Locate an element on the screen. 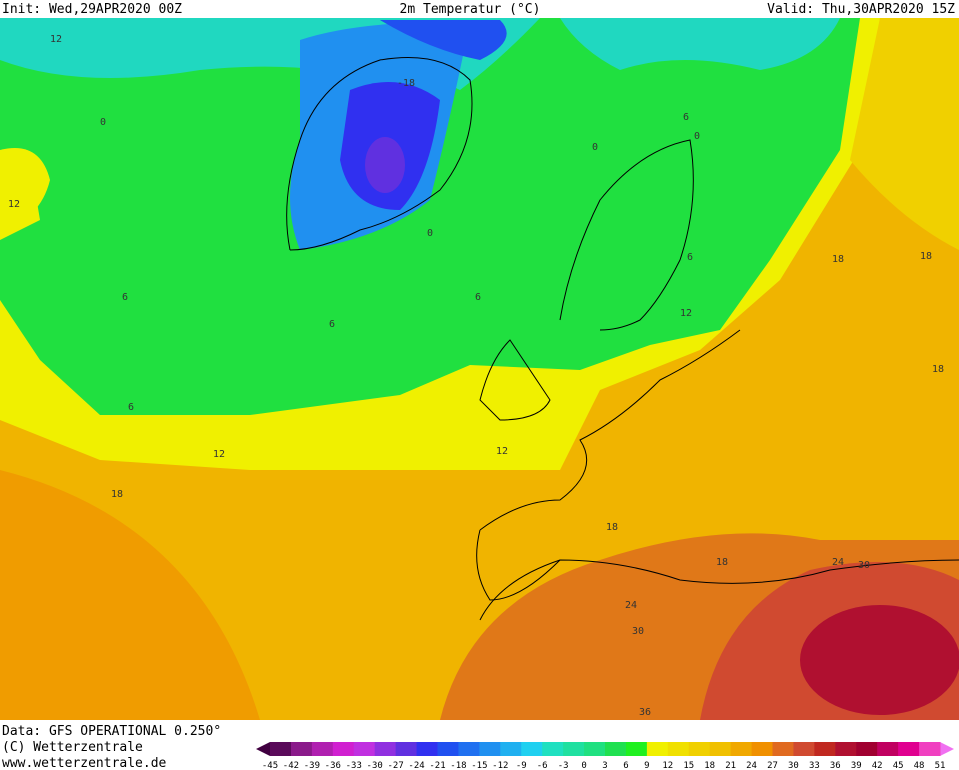  scale-label: -12 is located at coordinates (500, 765).